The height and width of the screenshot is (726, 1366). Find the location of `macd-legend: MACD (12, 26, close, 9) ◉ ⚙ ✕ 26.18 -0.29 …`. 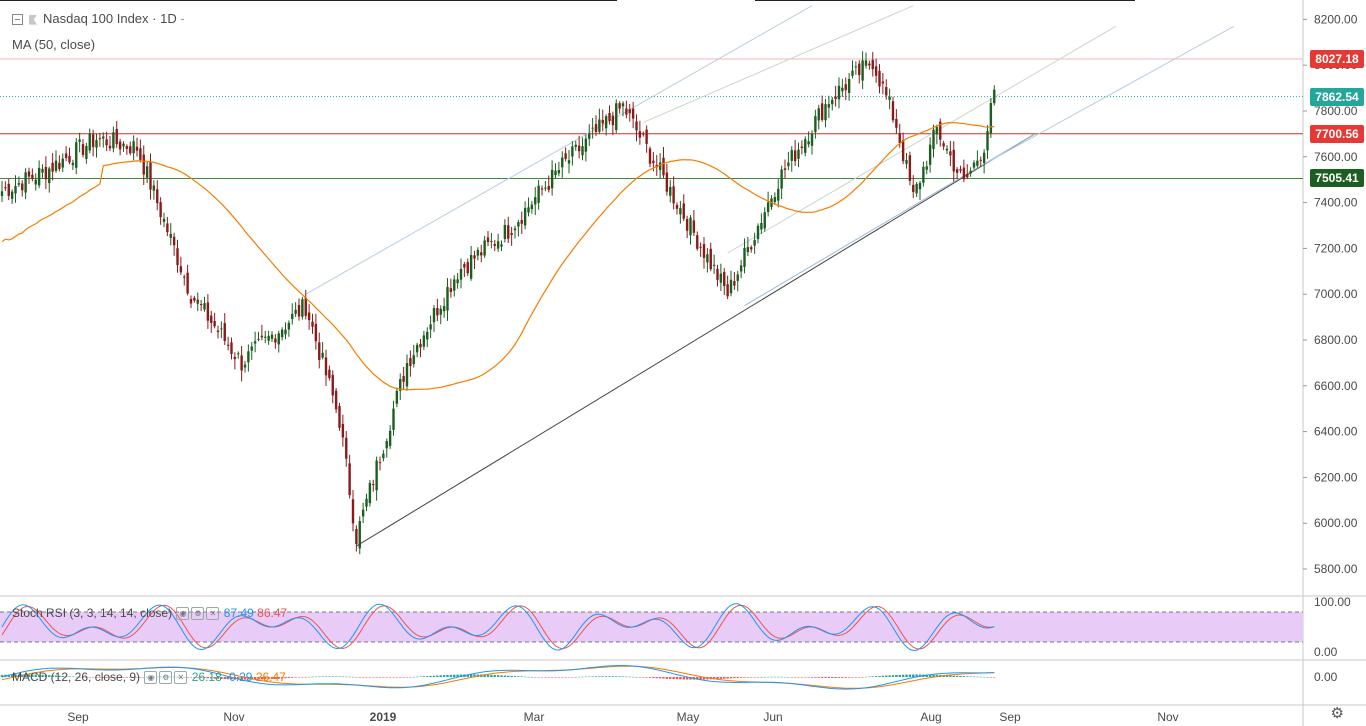

macd-legend: MACD (12, 26, close, 9) ◉ ⚙ ✕ 26.18 -0.29 … is located at coordinates (149, 677).